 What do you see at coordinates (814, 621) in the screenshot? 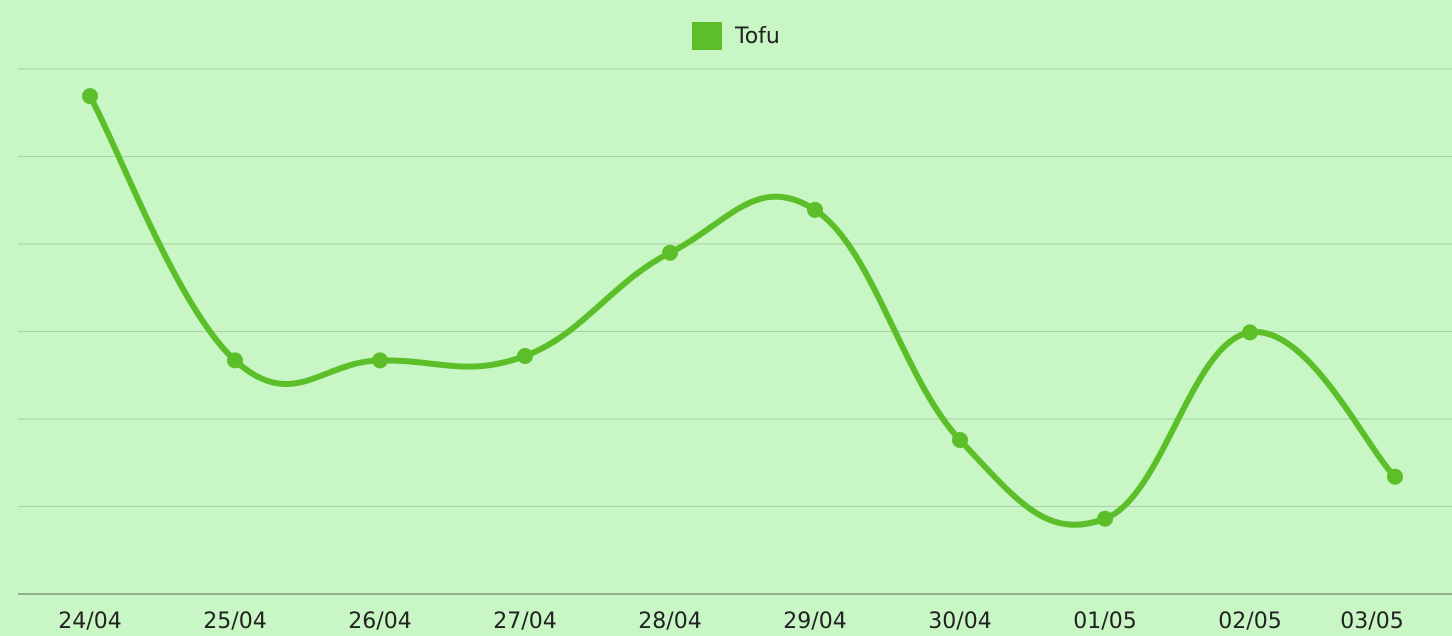
I see `x-tick-label: 29/04` at bounding box center [814, 621].